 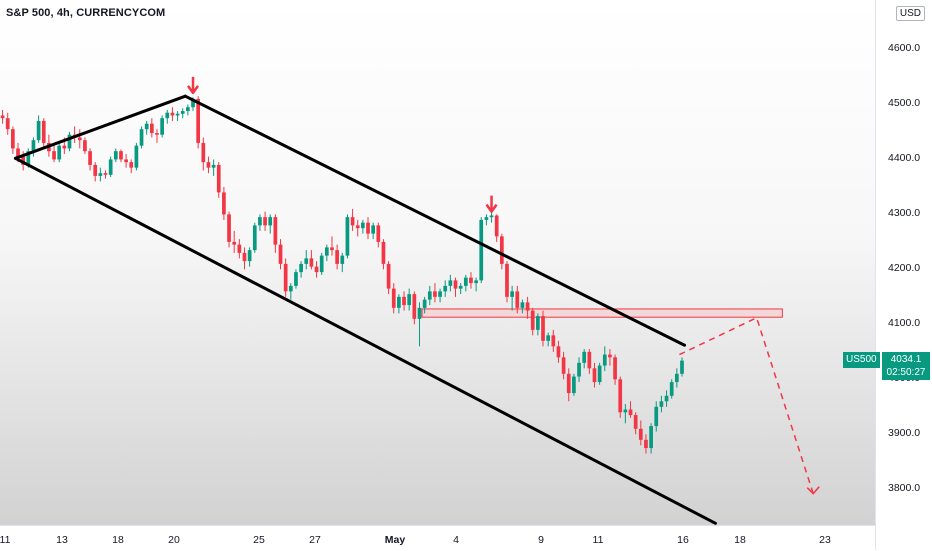 What do you see at coordinates (5, 540) in the screenshot?
I see `time-tick: 11` at bounding box center [5, 540].